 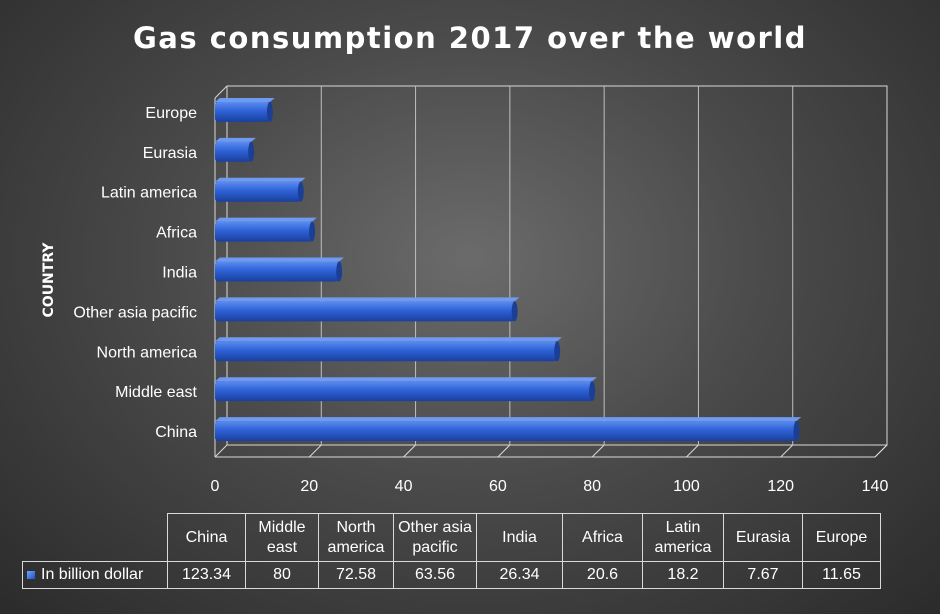 What do you see at coordinates (498, 486) in the screenshot?
I see `x-tick-label: 60` at bounding box center [498, 486].